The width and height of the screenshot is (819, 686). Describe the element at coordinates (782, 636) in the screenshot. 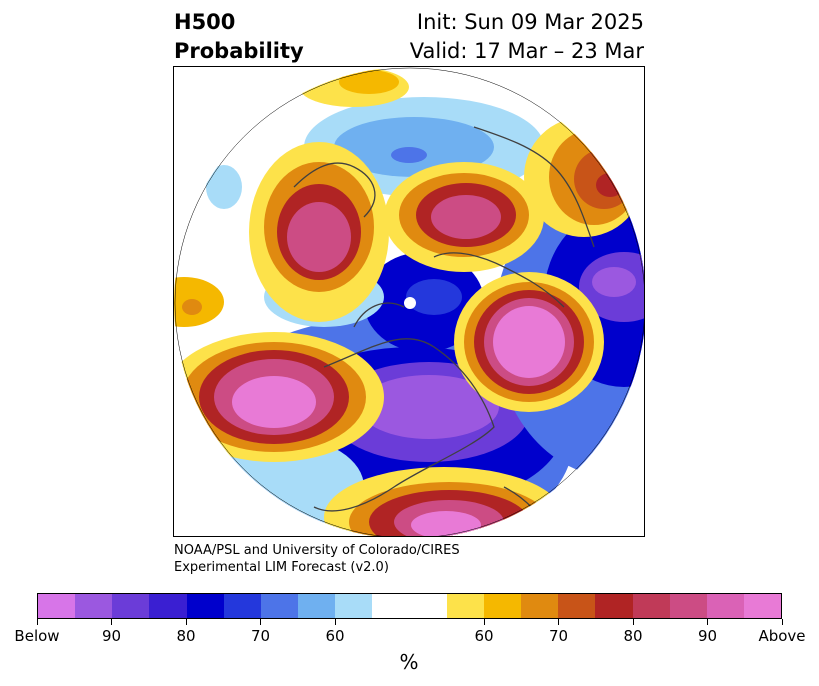

I see `colorbar-tick-label: Above` at that location.